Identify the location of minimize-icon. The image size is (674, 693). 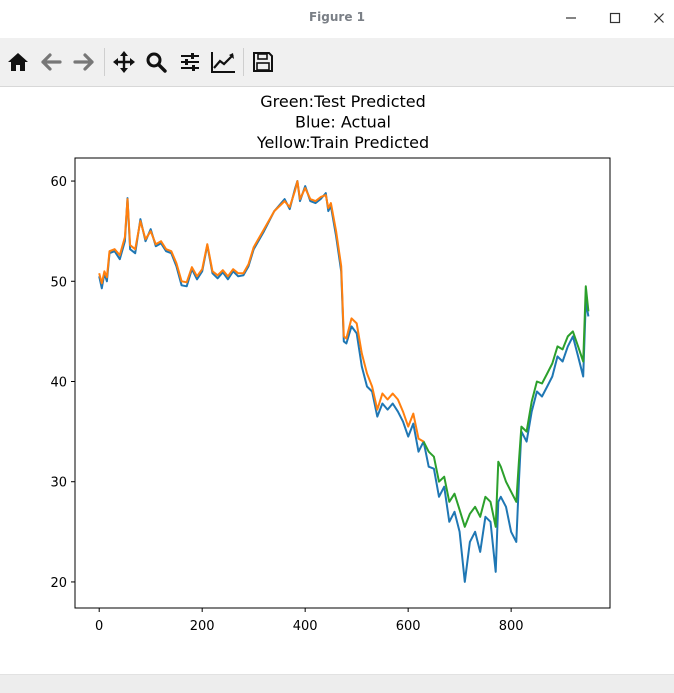
(571, 18).